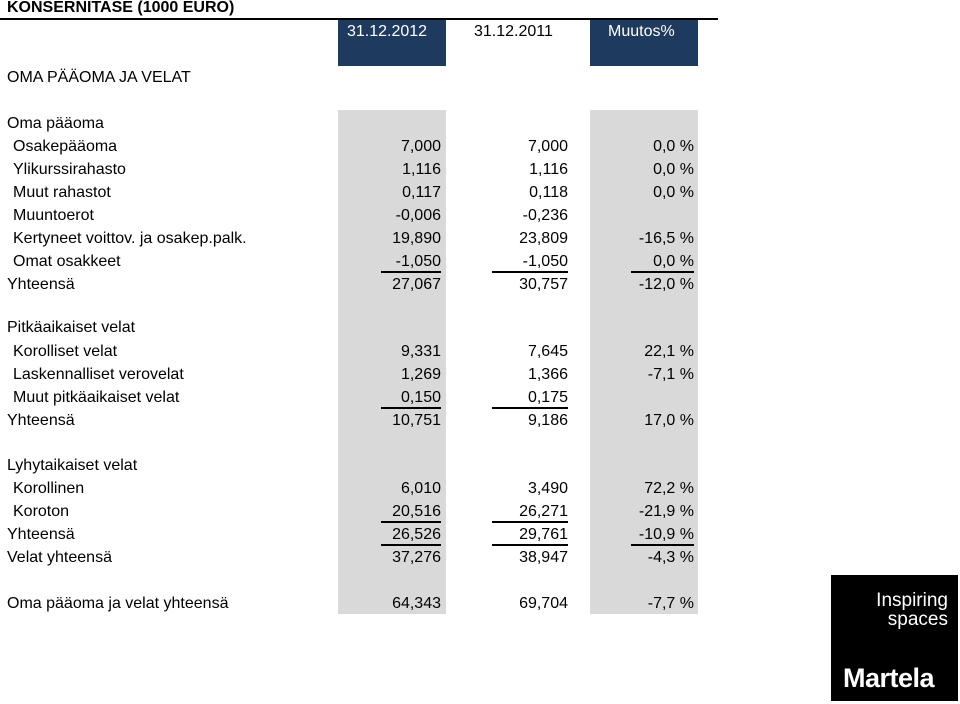 The image size is (960, 704). What do you see at coordinates (669, 488) in the screenshot?
I see `row-value-col3: 72,2 %` at bounding box center [669, 488].